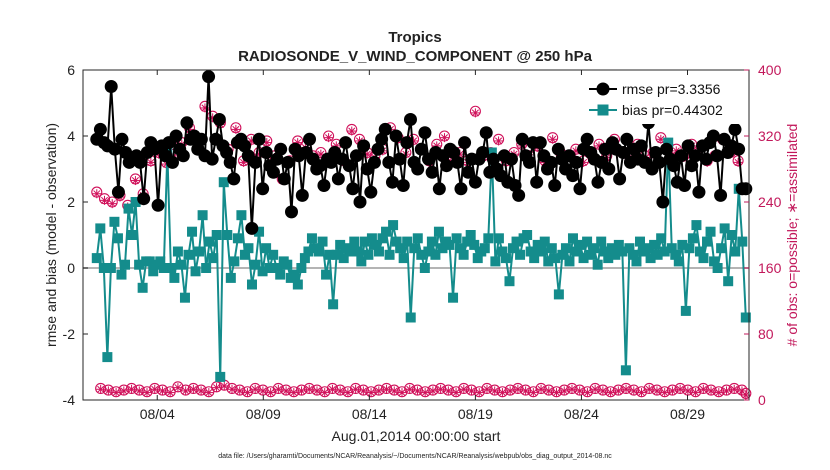 The image size is (830, 470). Describe the element at coordinates (770, 70) in the screenshot. I see `y2-tick-label: 400` at that location.